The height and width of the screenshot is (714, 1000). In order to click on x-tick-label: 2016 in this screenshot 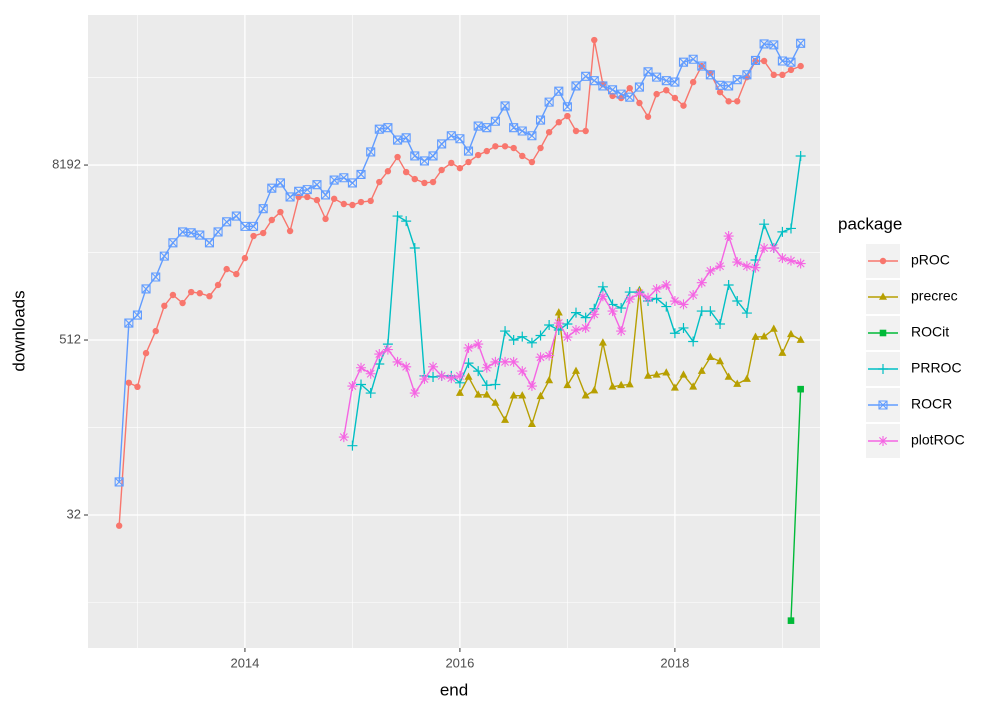, I will do `click(459, 662)`.